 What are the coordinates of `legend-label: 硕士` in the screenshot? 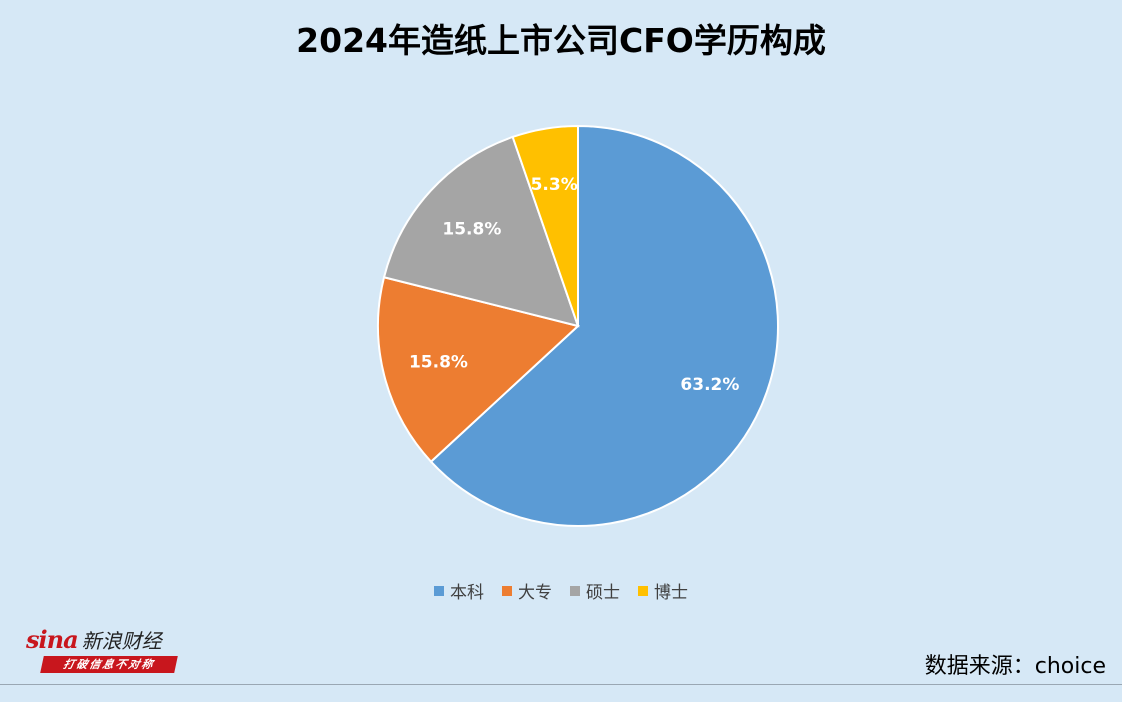 It's located at (603, 593).